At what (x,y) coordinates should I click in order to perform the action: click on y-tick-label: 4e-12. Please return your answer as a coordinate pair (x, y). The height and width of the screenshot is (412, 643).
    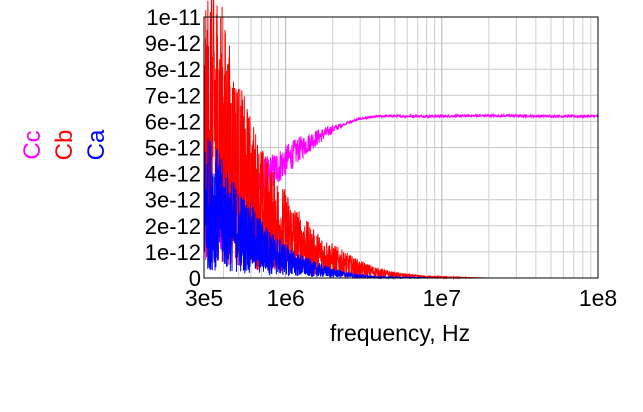
    Looking at the image, I should click on (173, 174).